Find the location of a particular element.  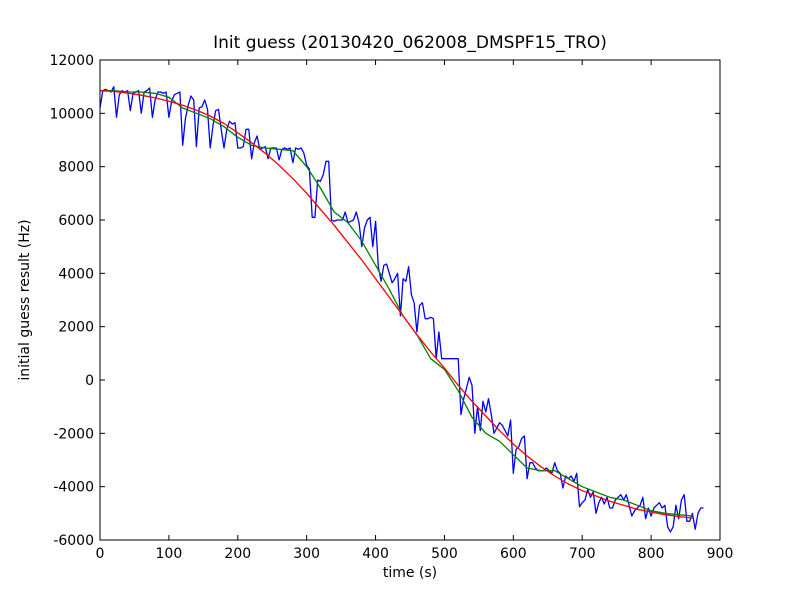

y-tick-label: 4000 is located at coordinates (76, 274).